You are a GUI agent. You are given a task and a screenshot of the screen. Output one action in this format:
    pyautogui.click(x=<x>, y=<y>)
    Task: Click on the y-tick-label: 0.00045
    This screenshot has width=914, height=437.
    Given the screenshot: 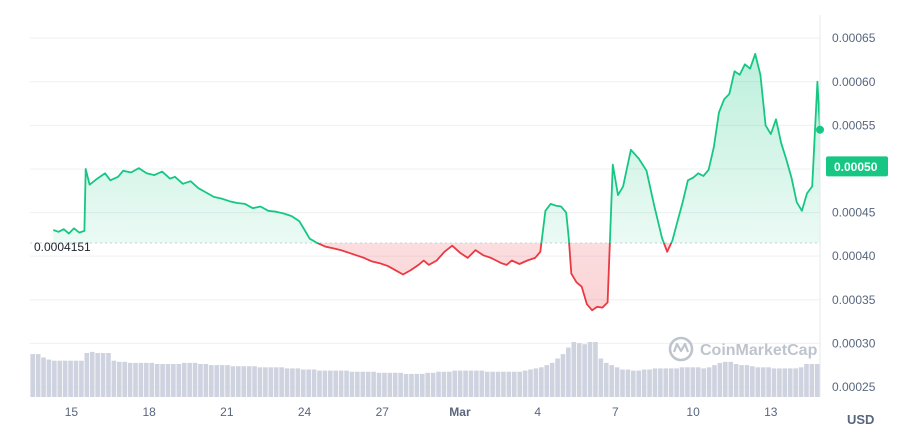 What is the action you would take?
    pyautogui.click(x=854, y=213)
    